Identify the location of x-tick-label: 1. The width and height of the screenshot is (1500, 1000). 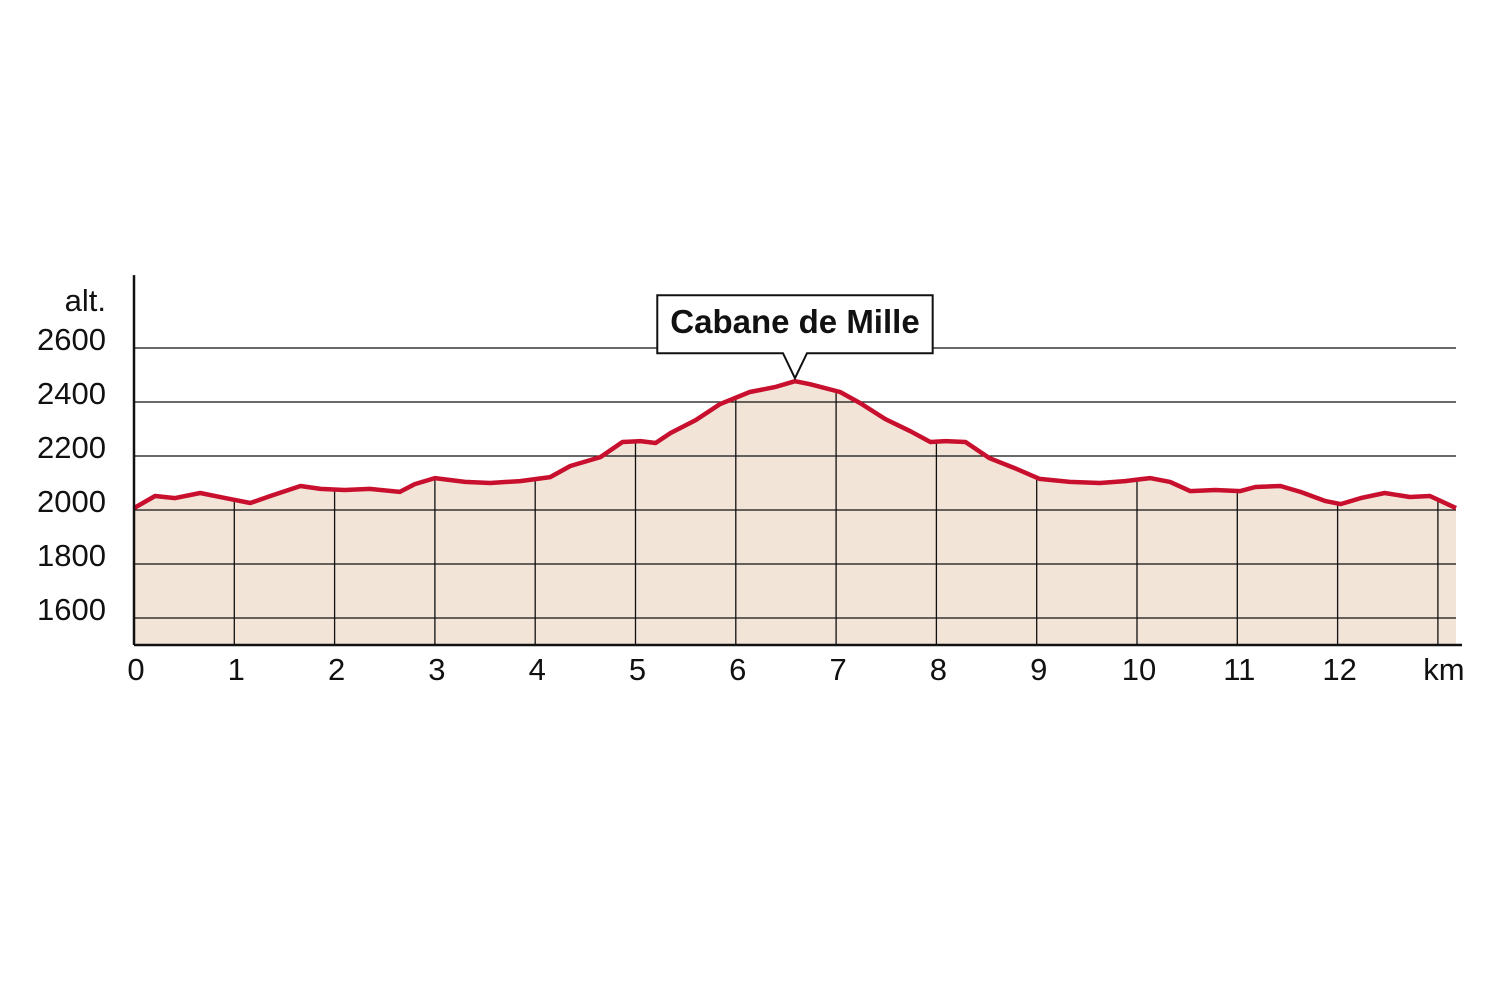
(236, 669).